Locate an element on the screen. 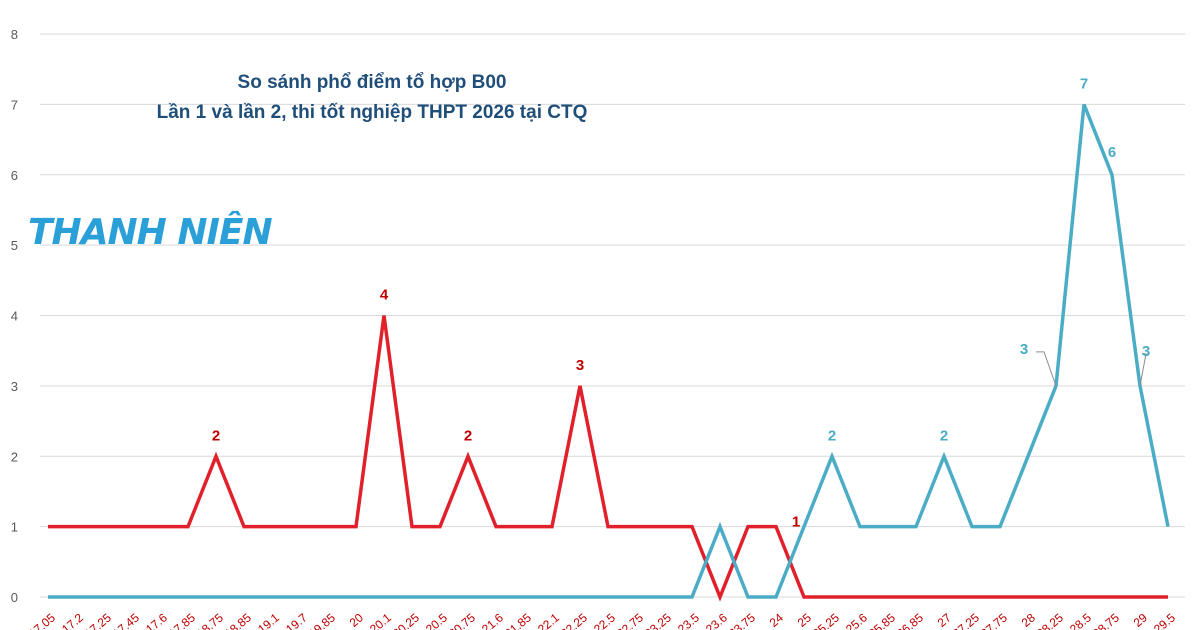  x-tick-label: 19.7 is located at coordinates (296, 620).